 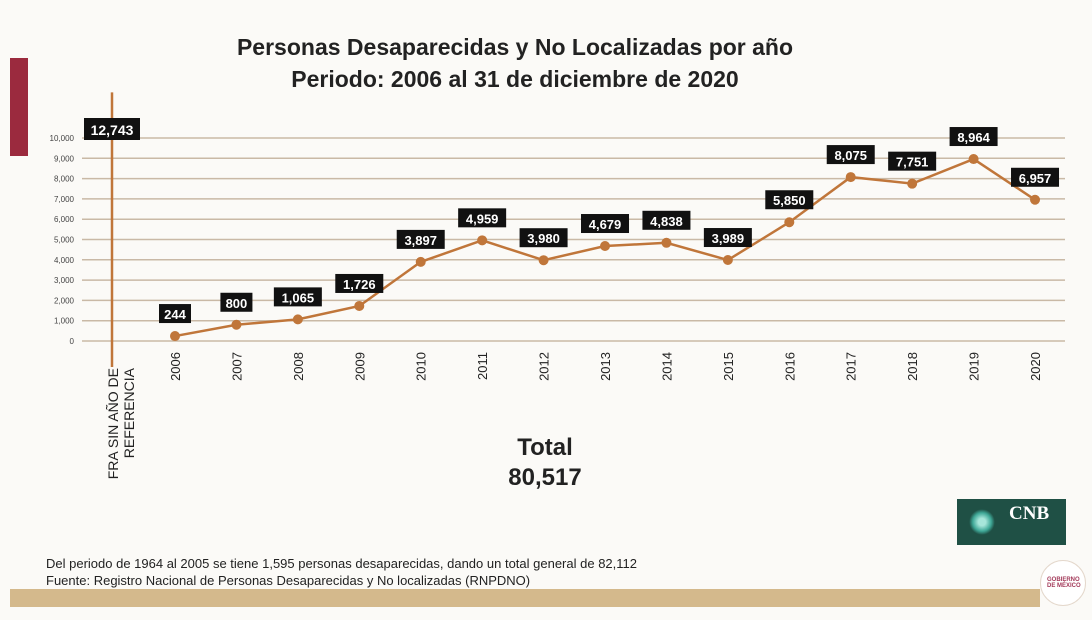 I want to click on gobierno-seal: GOBIERNO DE MÉXICO, so click(x=1063, y=583).